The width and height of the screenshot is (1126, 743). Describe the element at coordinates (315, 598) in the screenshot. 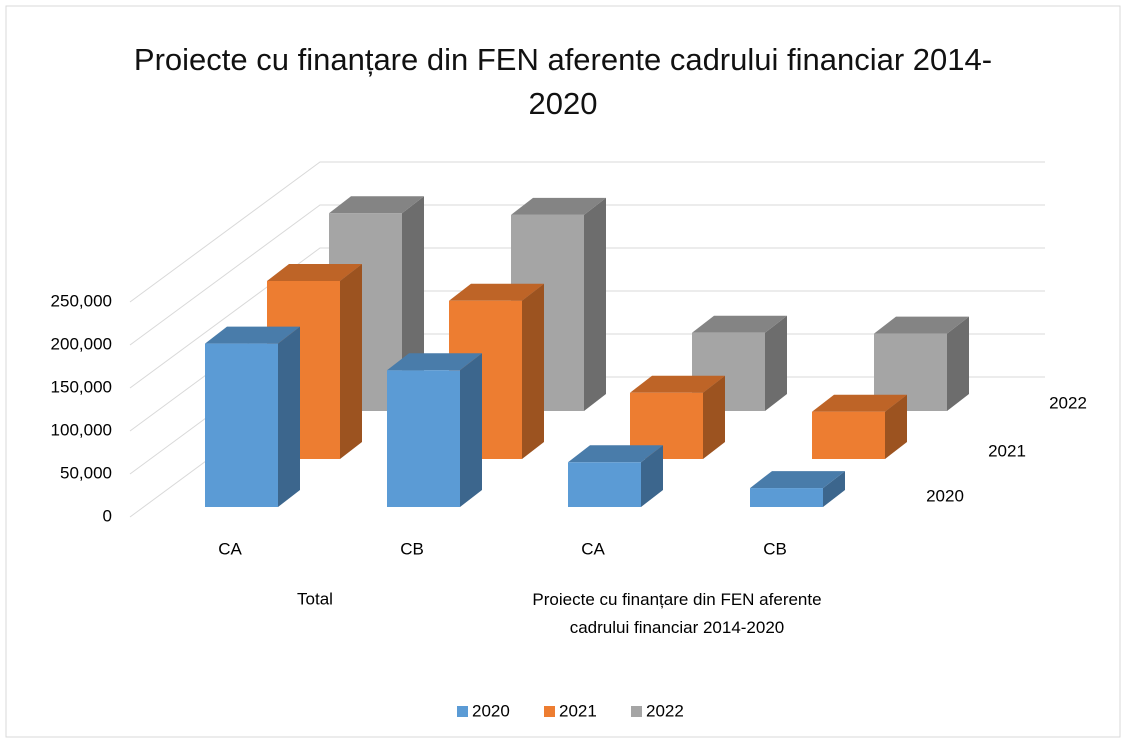

I see `category-group-label: Total` at that location.